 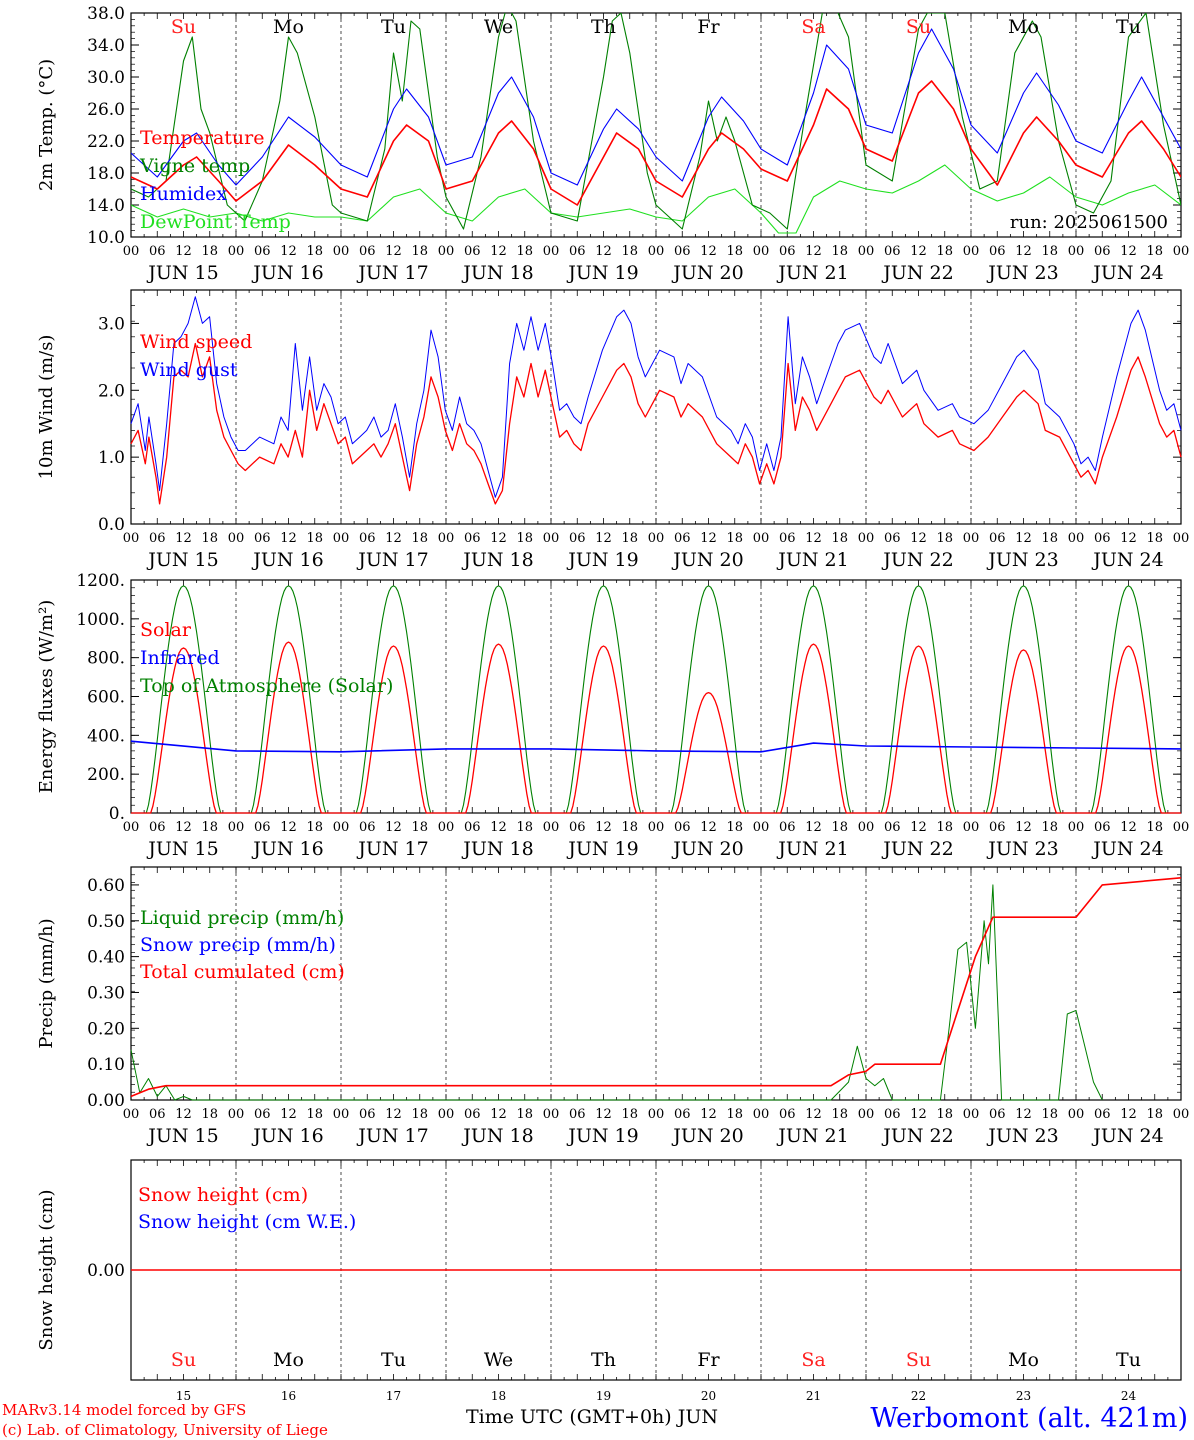 I want to click on date-label: JUN 16, so click(x=287, y=560).